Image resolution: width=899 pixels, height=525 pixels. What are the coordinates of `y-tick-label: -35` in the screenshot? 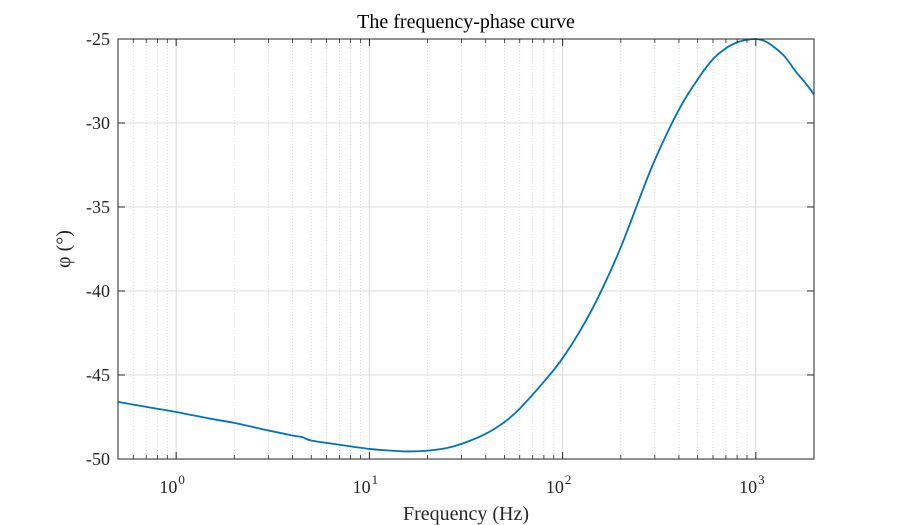 It's located at (98, 207).